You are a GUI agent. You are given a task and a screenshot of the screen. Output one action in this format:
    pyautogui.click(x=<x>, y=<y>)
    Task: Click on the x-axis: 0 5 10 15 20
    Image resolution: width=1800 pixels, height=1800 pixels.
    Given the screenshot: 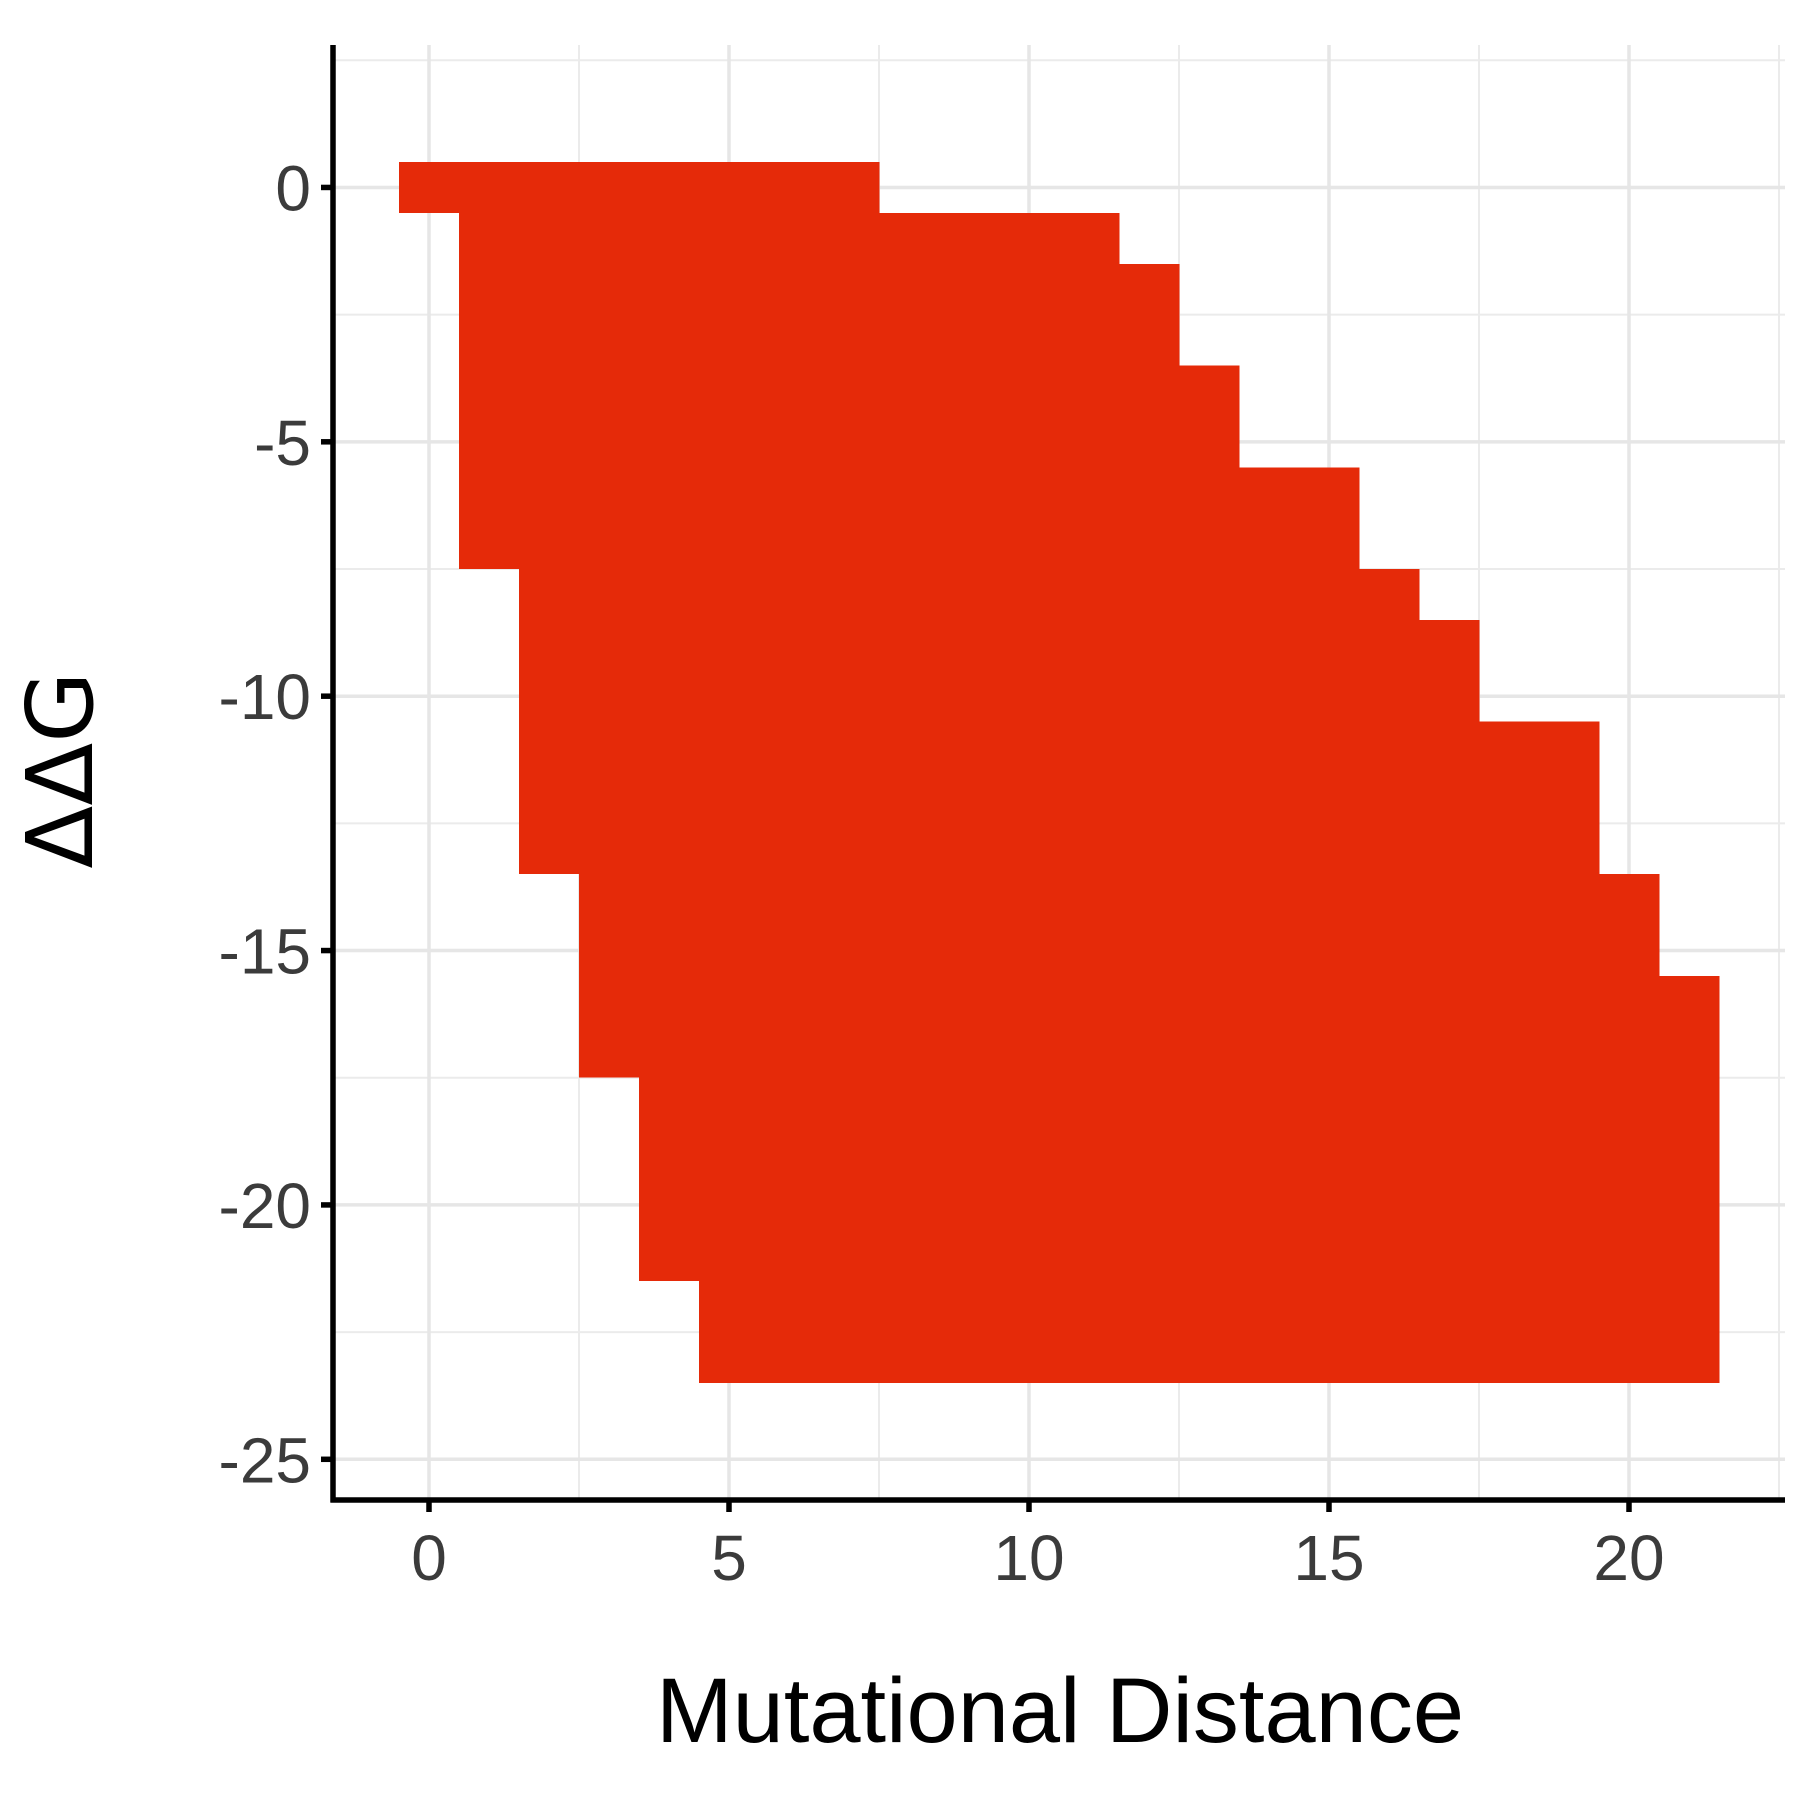 What is the action you would take?
    pyautogui.click(x=1038, y=1547)
    